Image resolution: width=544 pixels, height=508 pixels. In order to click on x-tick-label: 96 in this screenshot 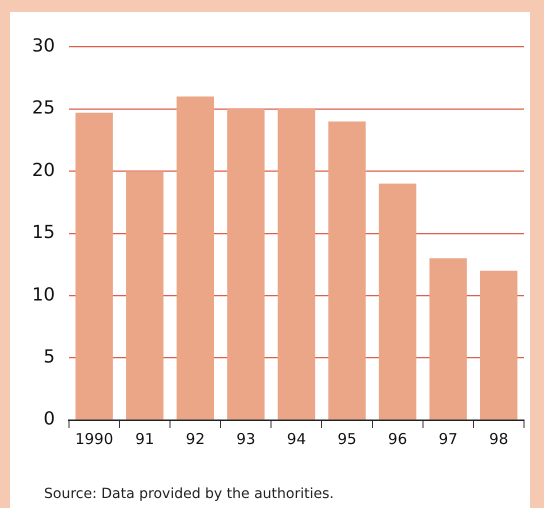, I will do `click(398, 439)`.